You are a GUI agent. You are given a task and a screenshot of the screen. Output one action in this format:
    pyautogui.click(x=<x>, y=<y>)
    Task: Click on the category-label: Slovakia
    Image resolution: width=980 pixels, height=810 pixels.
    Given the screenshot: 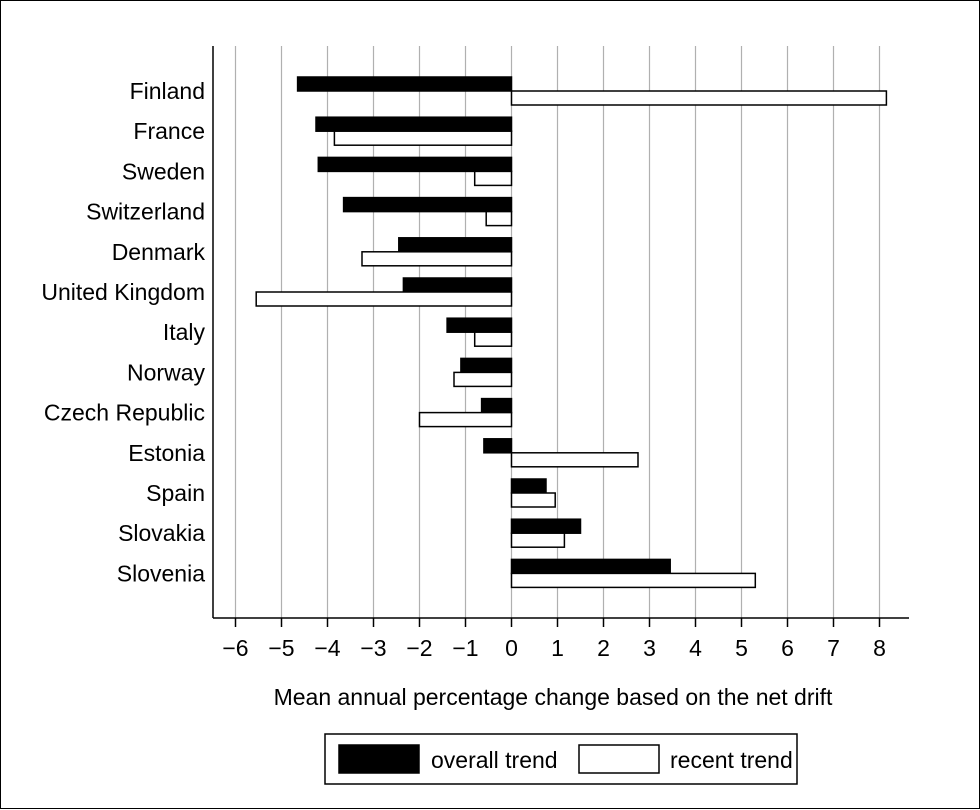 What is the action you would take?
    pyautogui.click(x=161, y=533)
    